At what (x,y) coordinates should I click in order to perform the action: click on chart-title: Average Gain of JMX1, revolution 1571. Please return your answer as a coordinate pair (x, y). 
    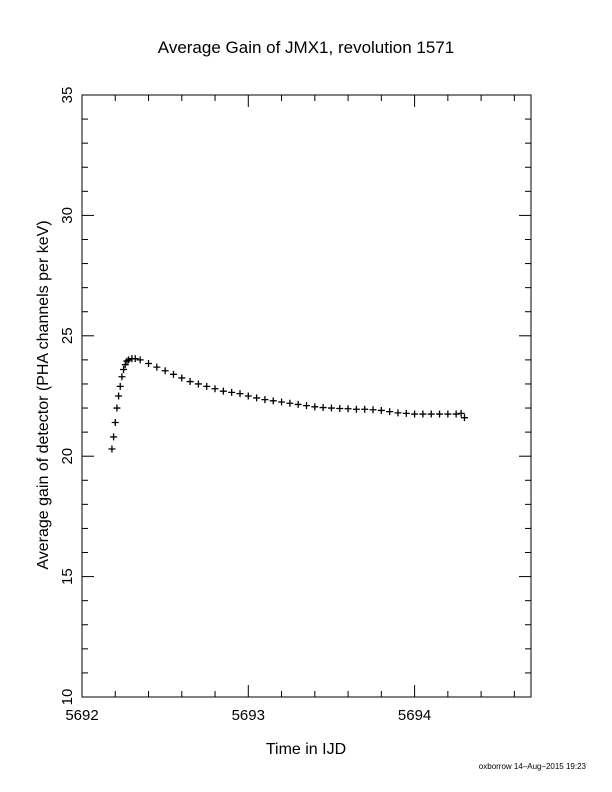
    Looking at the image, I should click on (306, 47).